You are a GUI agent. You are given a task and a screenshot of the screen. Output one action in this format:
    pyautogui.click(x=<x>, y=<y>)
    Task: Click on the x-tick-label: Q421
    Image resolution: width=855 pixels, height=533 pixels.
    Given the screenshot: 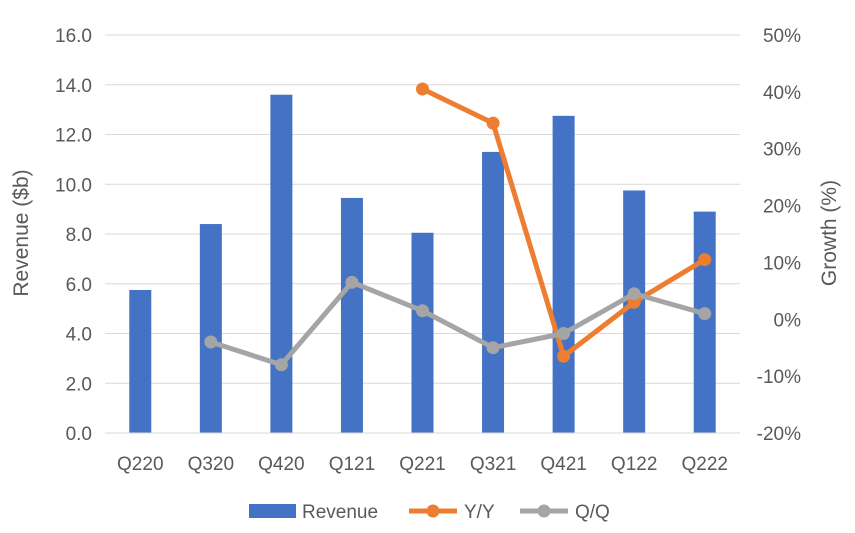 What is the action you would take?
    pyautogui.click(x=563, y=464)
    